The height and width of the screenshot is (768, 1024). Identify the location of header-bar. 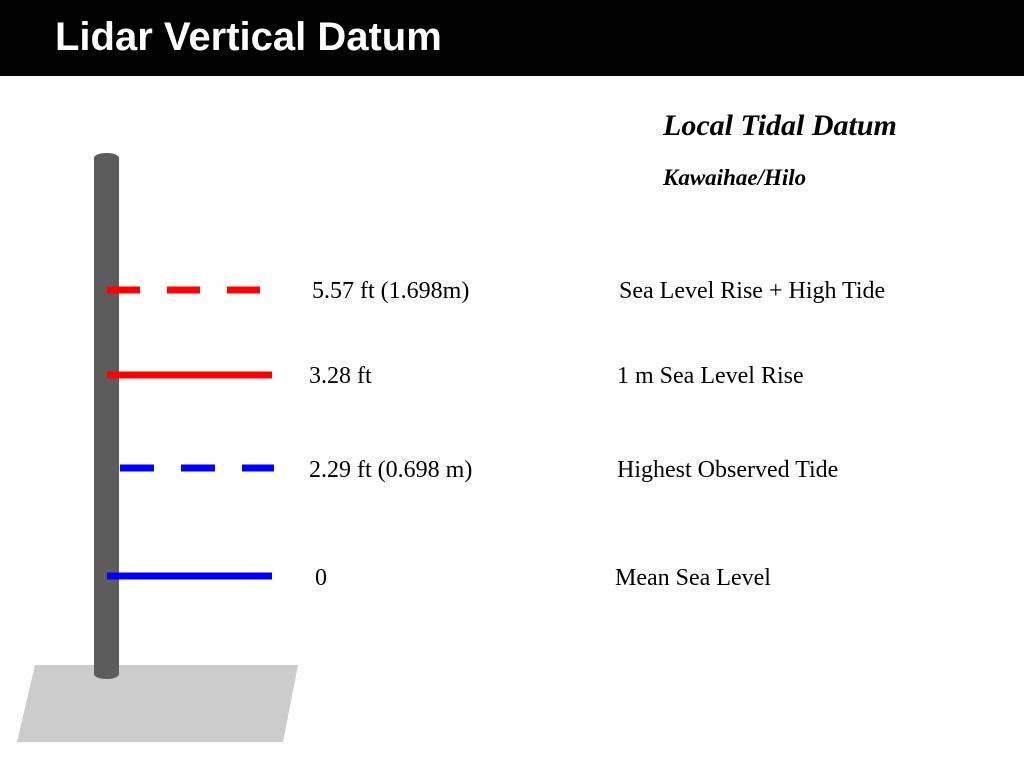
(512, 38).